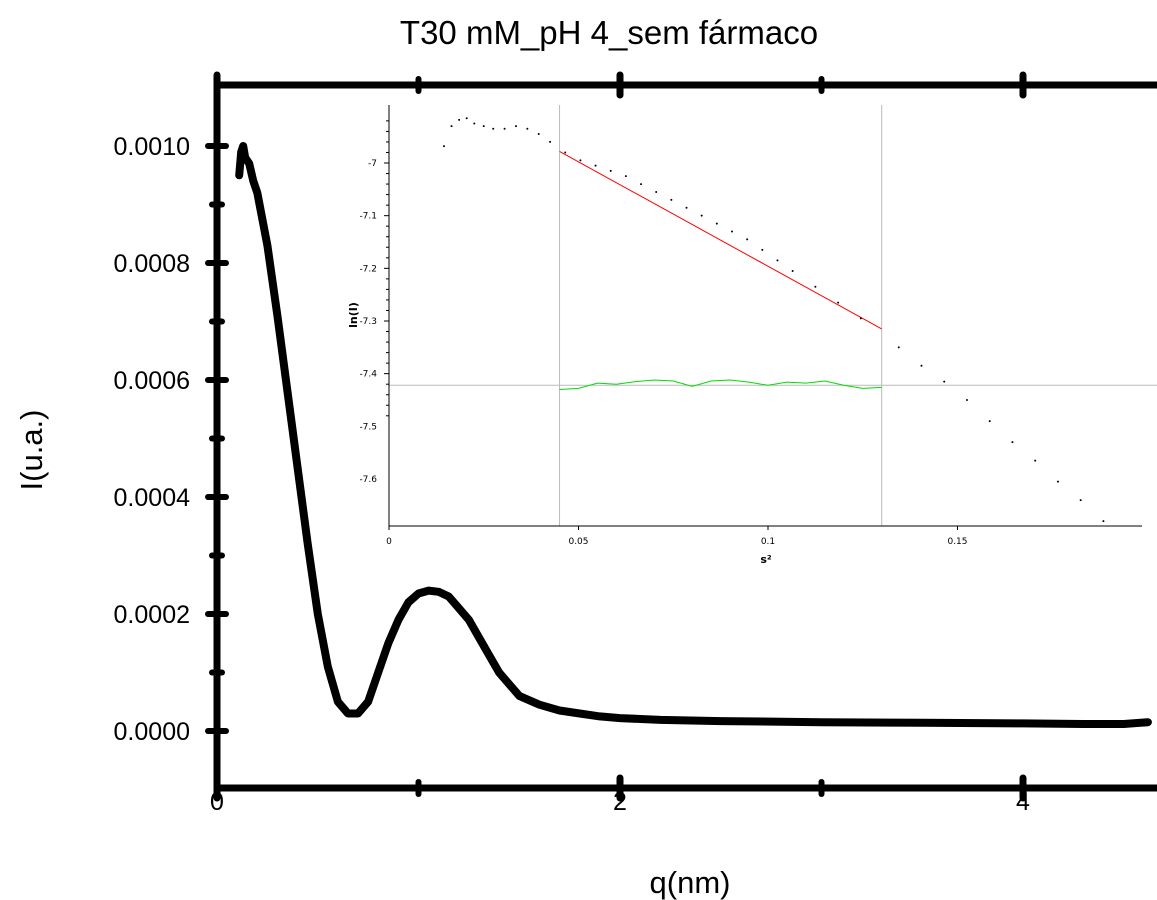 The image size is (1157, 900). What do you see at coordinates (152, 264) in the screenshot?
I see `y-tick-label: 0.0008` at bounding box center [152, 264].